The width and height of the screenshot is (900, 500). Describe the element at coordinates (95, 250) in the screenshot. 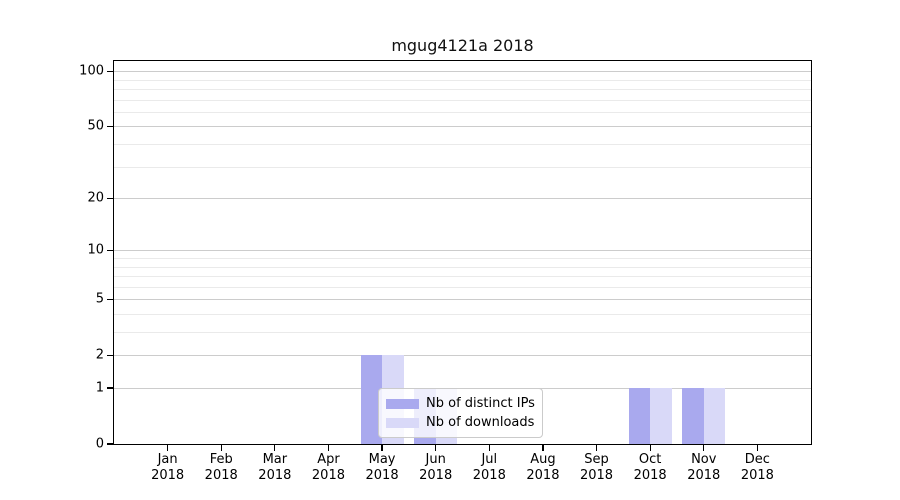

I see `y-tick-label: 10` at that location.